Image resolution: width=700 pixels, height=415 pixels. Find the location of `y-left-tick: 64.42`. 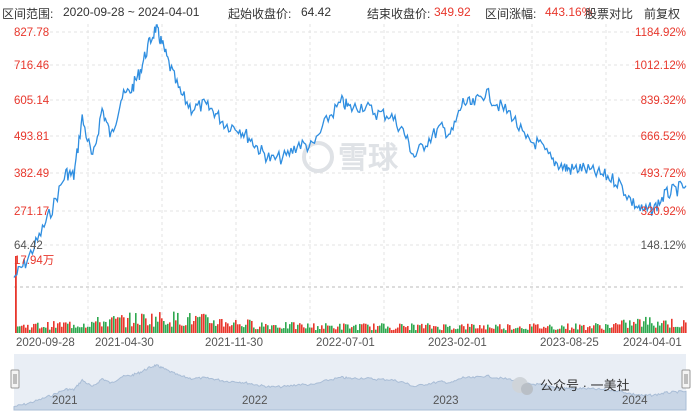

y-left-tick: 64.42 is located at coordinates (28, 246).